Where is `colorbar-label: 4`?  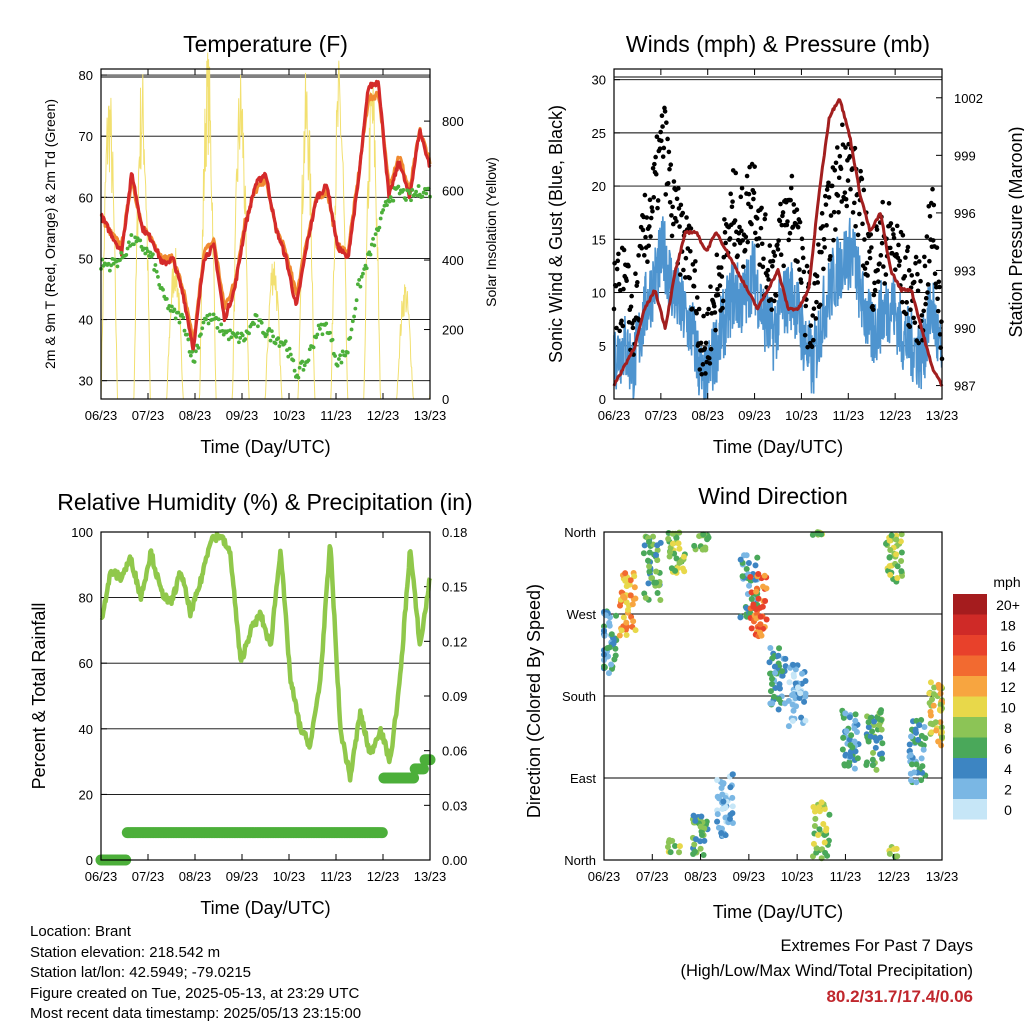 colorbar-label: 4 is located at coordinates (1008, 769).